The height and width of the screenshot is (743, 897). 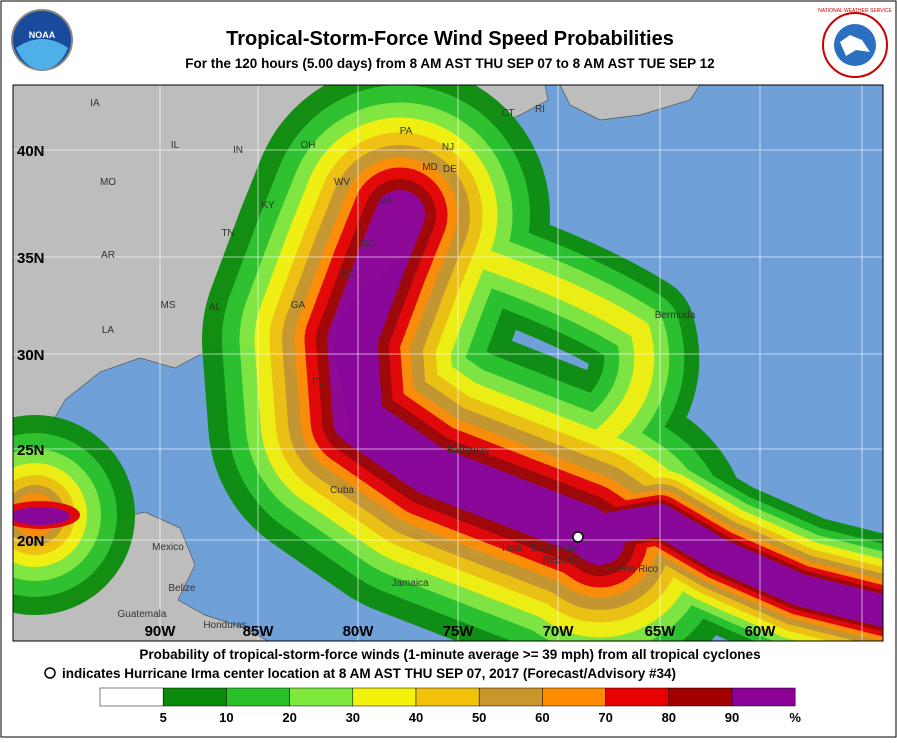 What do you see at coordinates (108, 255) in the screenshot?
I see `place-label: AR` at bounding box center [108, 255].